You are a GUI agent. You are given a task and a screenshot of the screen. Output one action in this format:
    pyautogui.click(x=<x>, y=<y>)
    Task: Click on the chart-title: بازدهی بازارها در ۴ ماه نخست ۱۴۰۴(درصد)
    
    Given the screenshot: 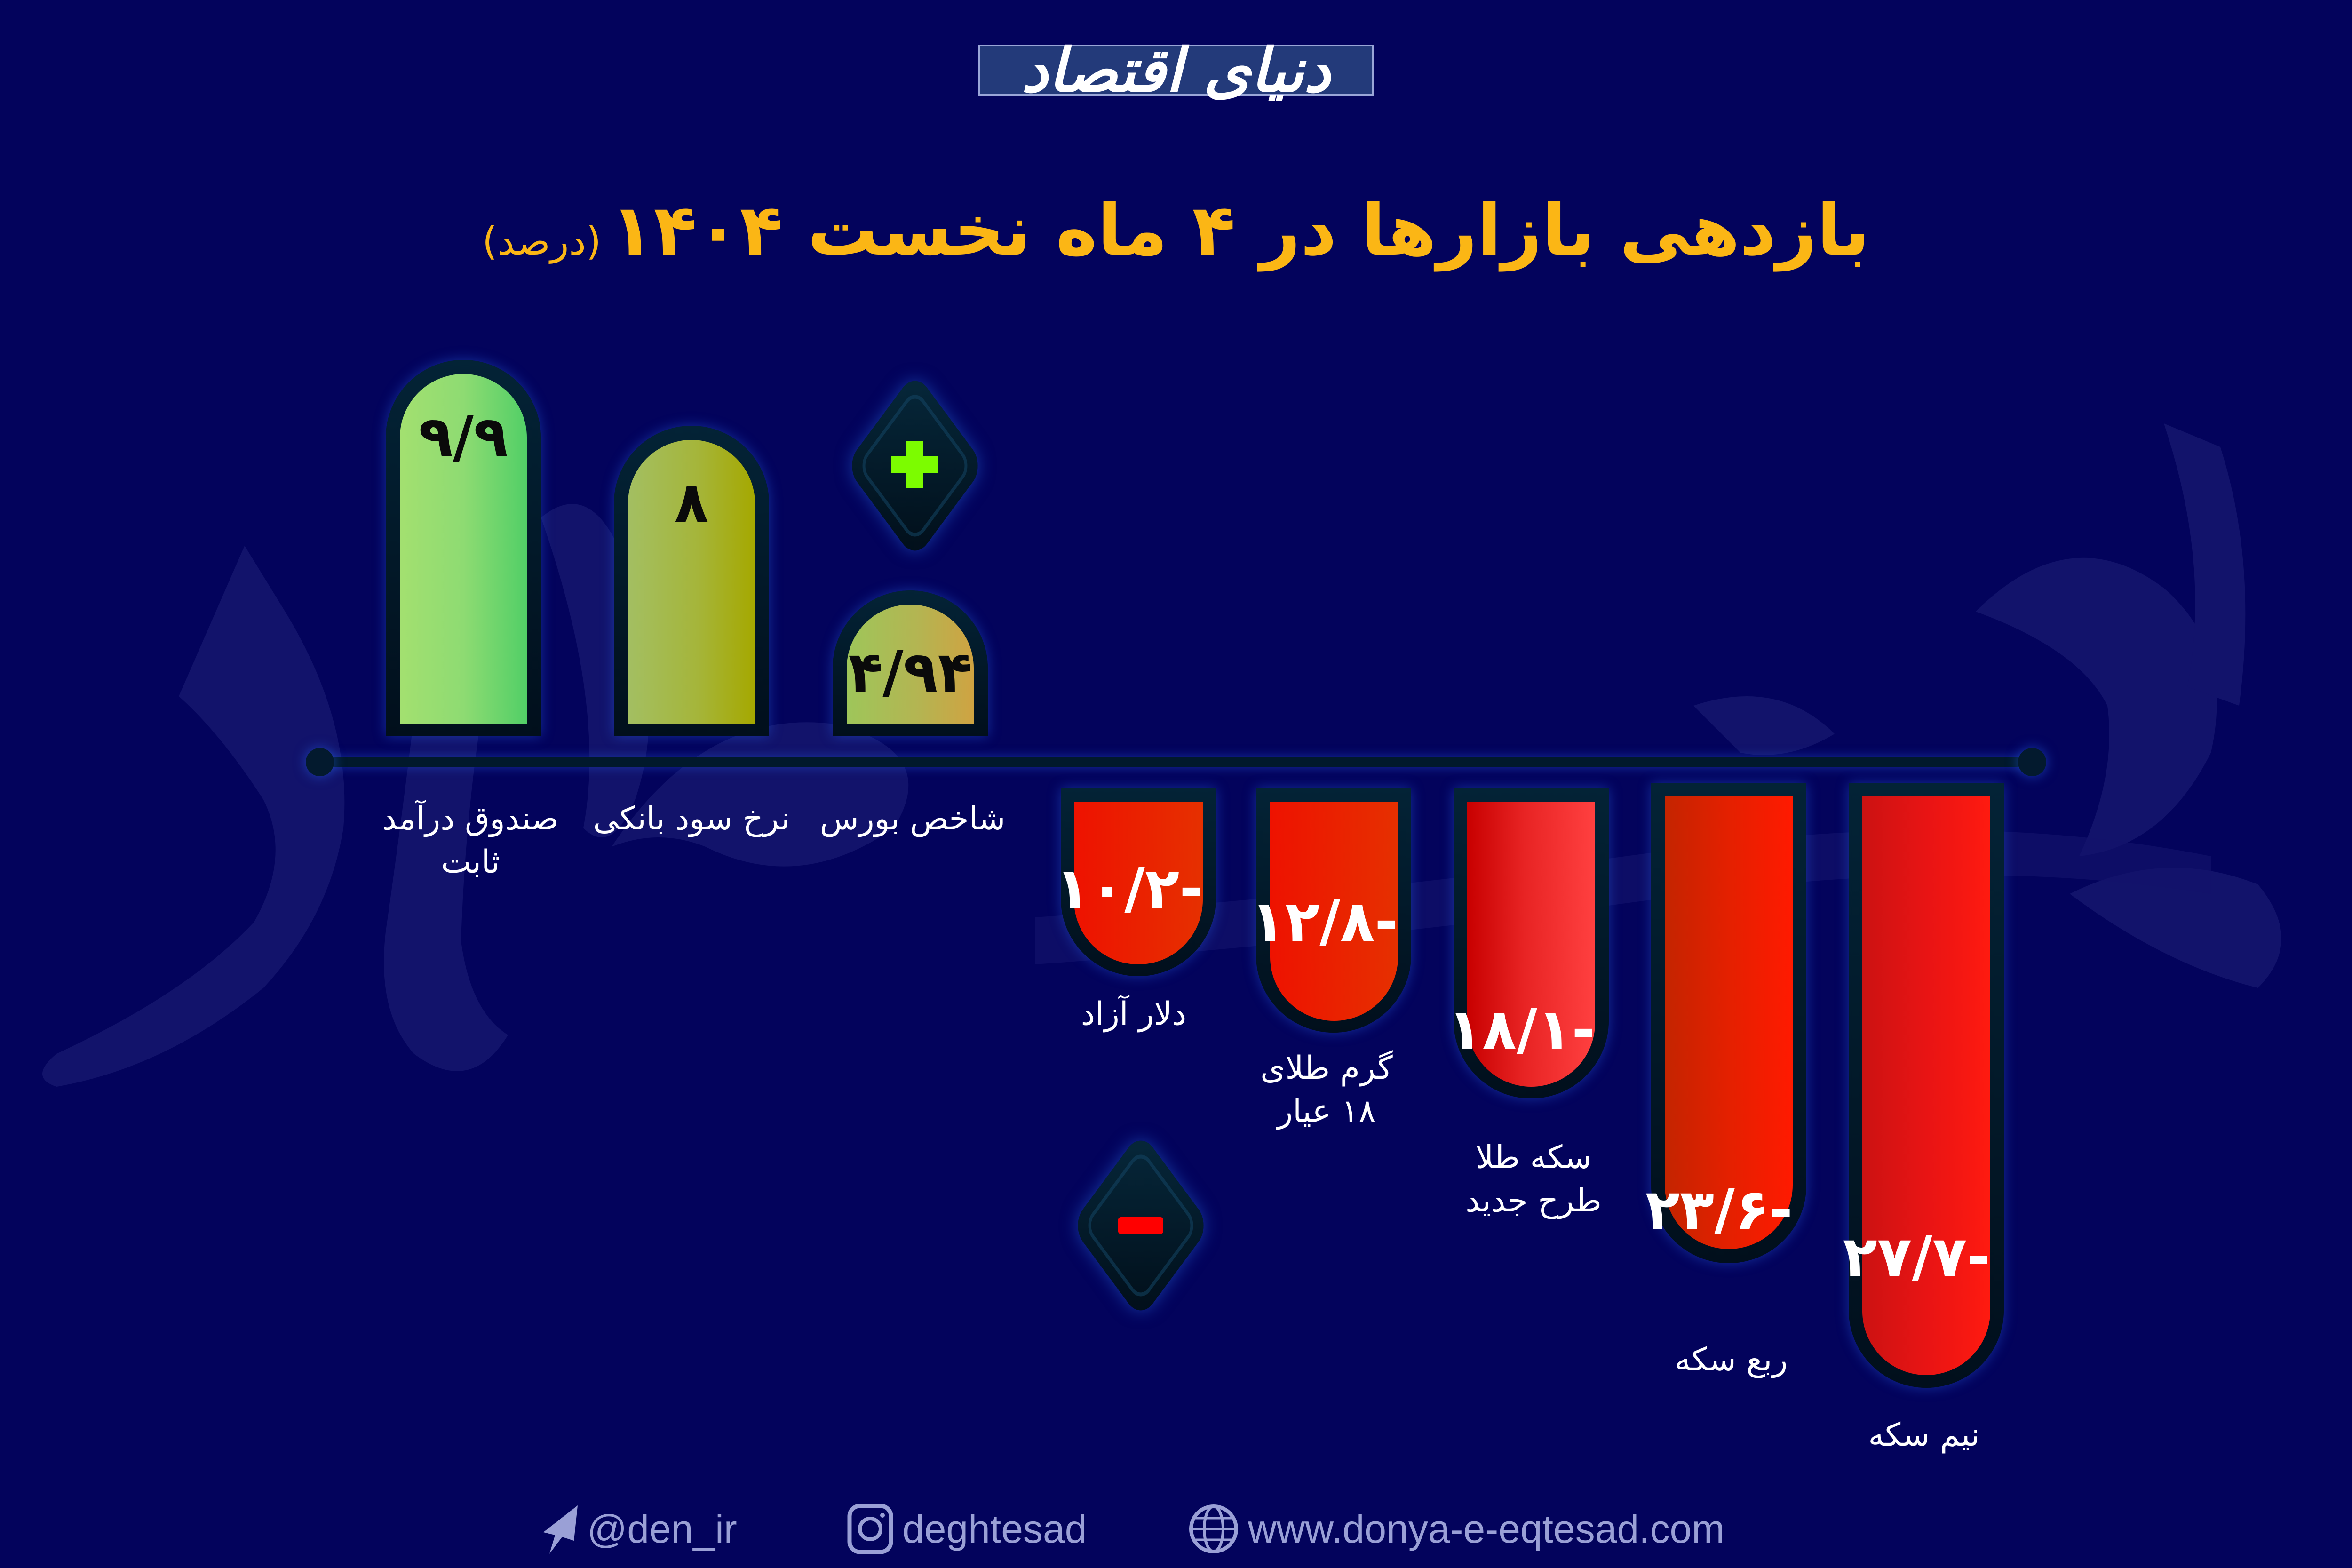 What is the action you would take?
    pyautogui.click(x=1176, y=230)
    